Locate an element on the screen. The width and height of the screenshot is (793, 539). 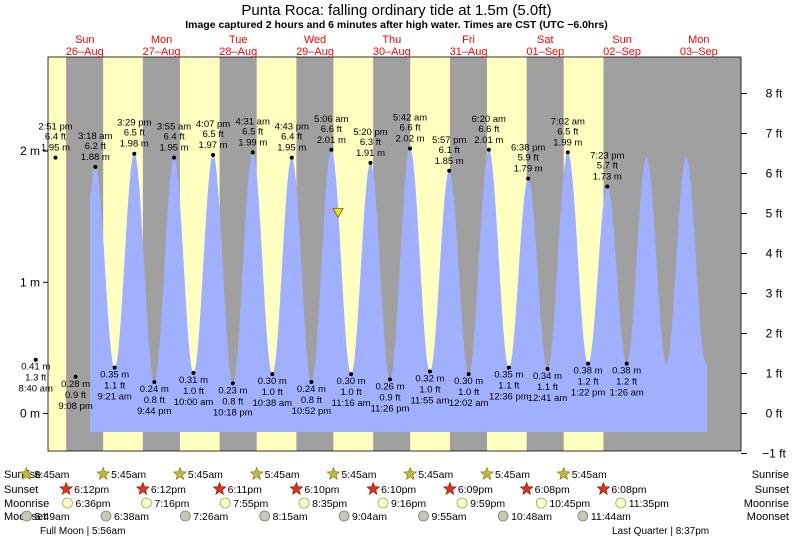
left-axis-meters: 0 m 1 m 2 m is located at coordinates (34, 282).